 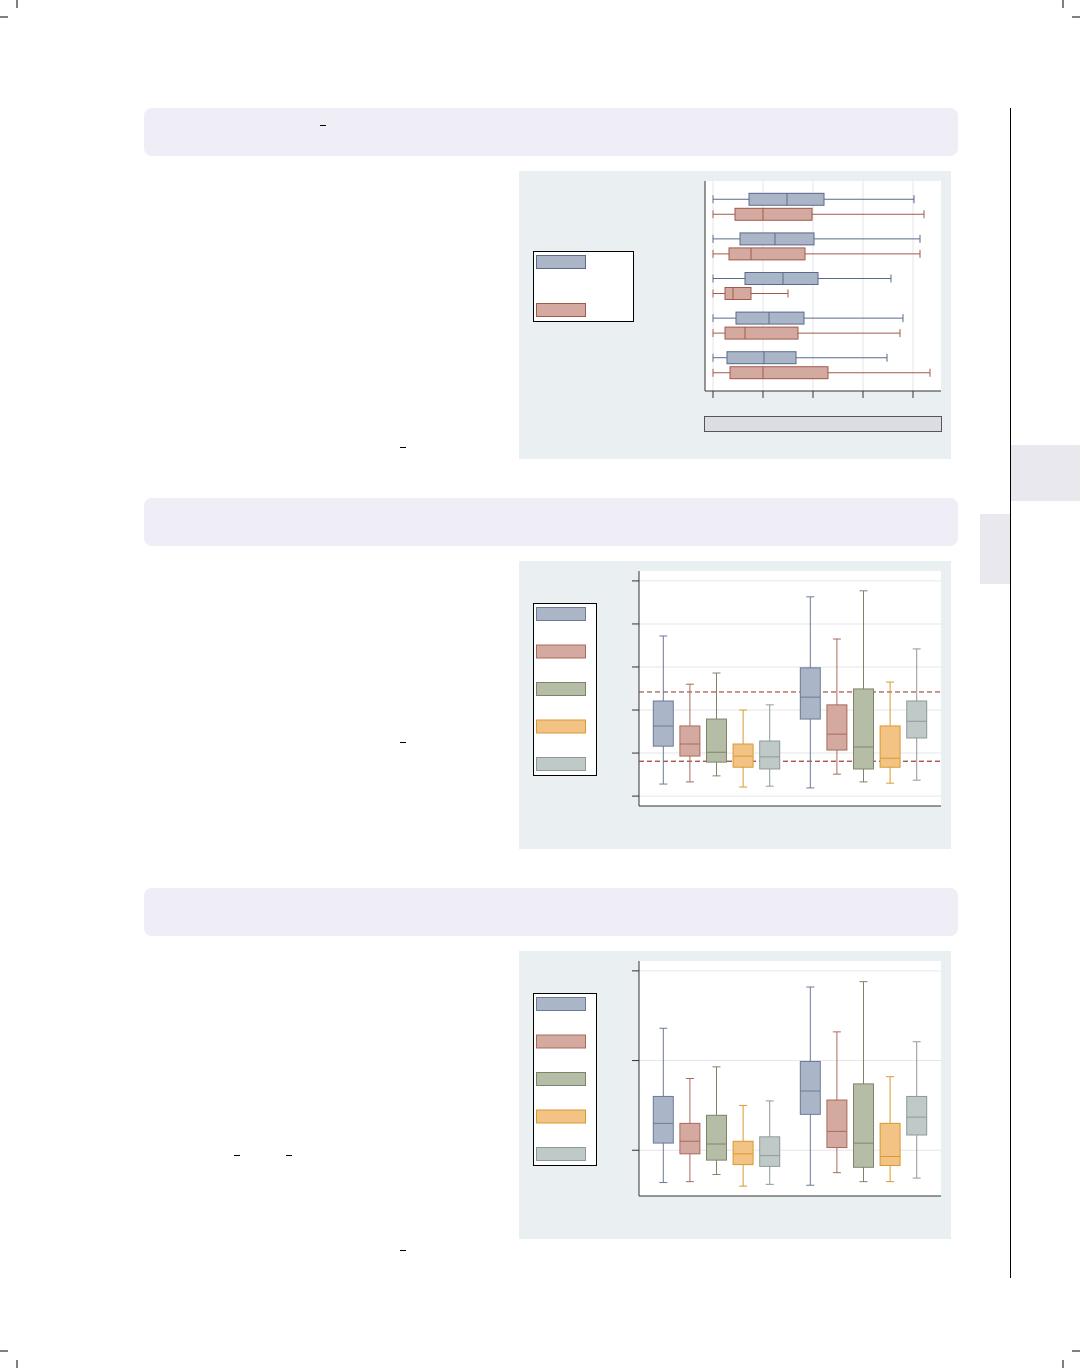 I want to click on plot-area, so click(x=790, y=688).